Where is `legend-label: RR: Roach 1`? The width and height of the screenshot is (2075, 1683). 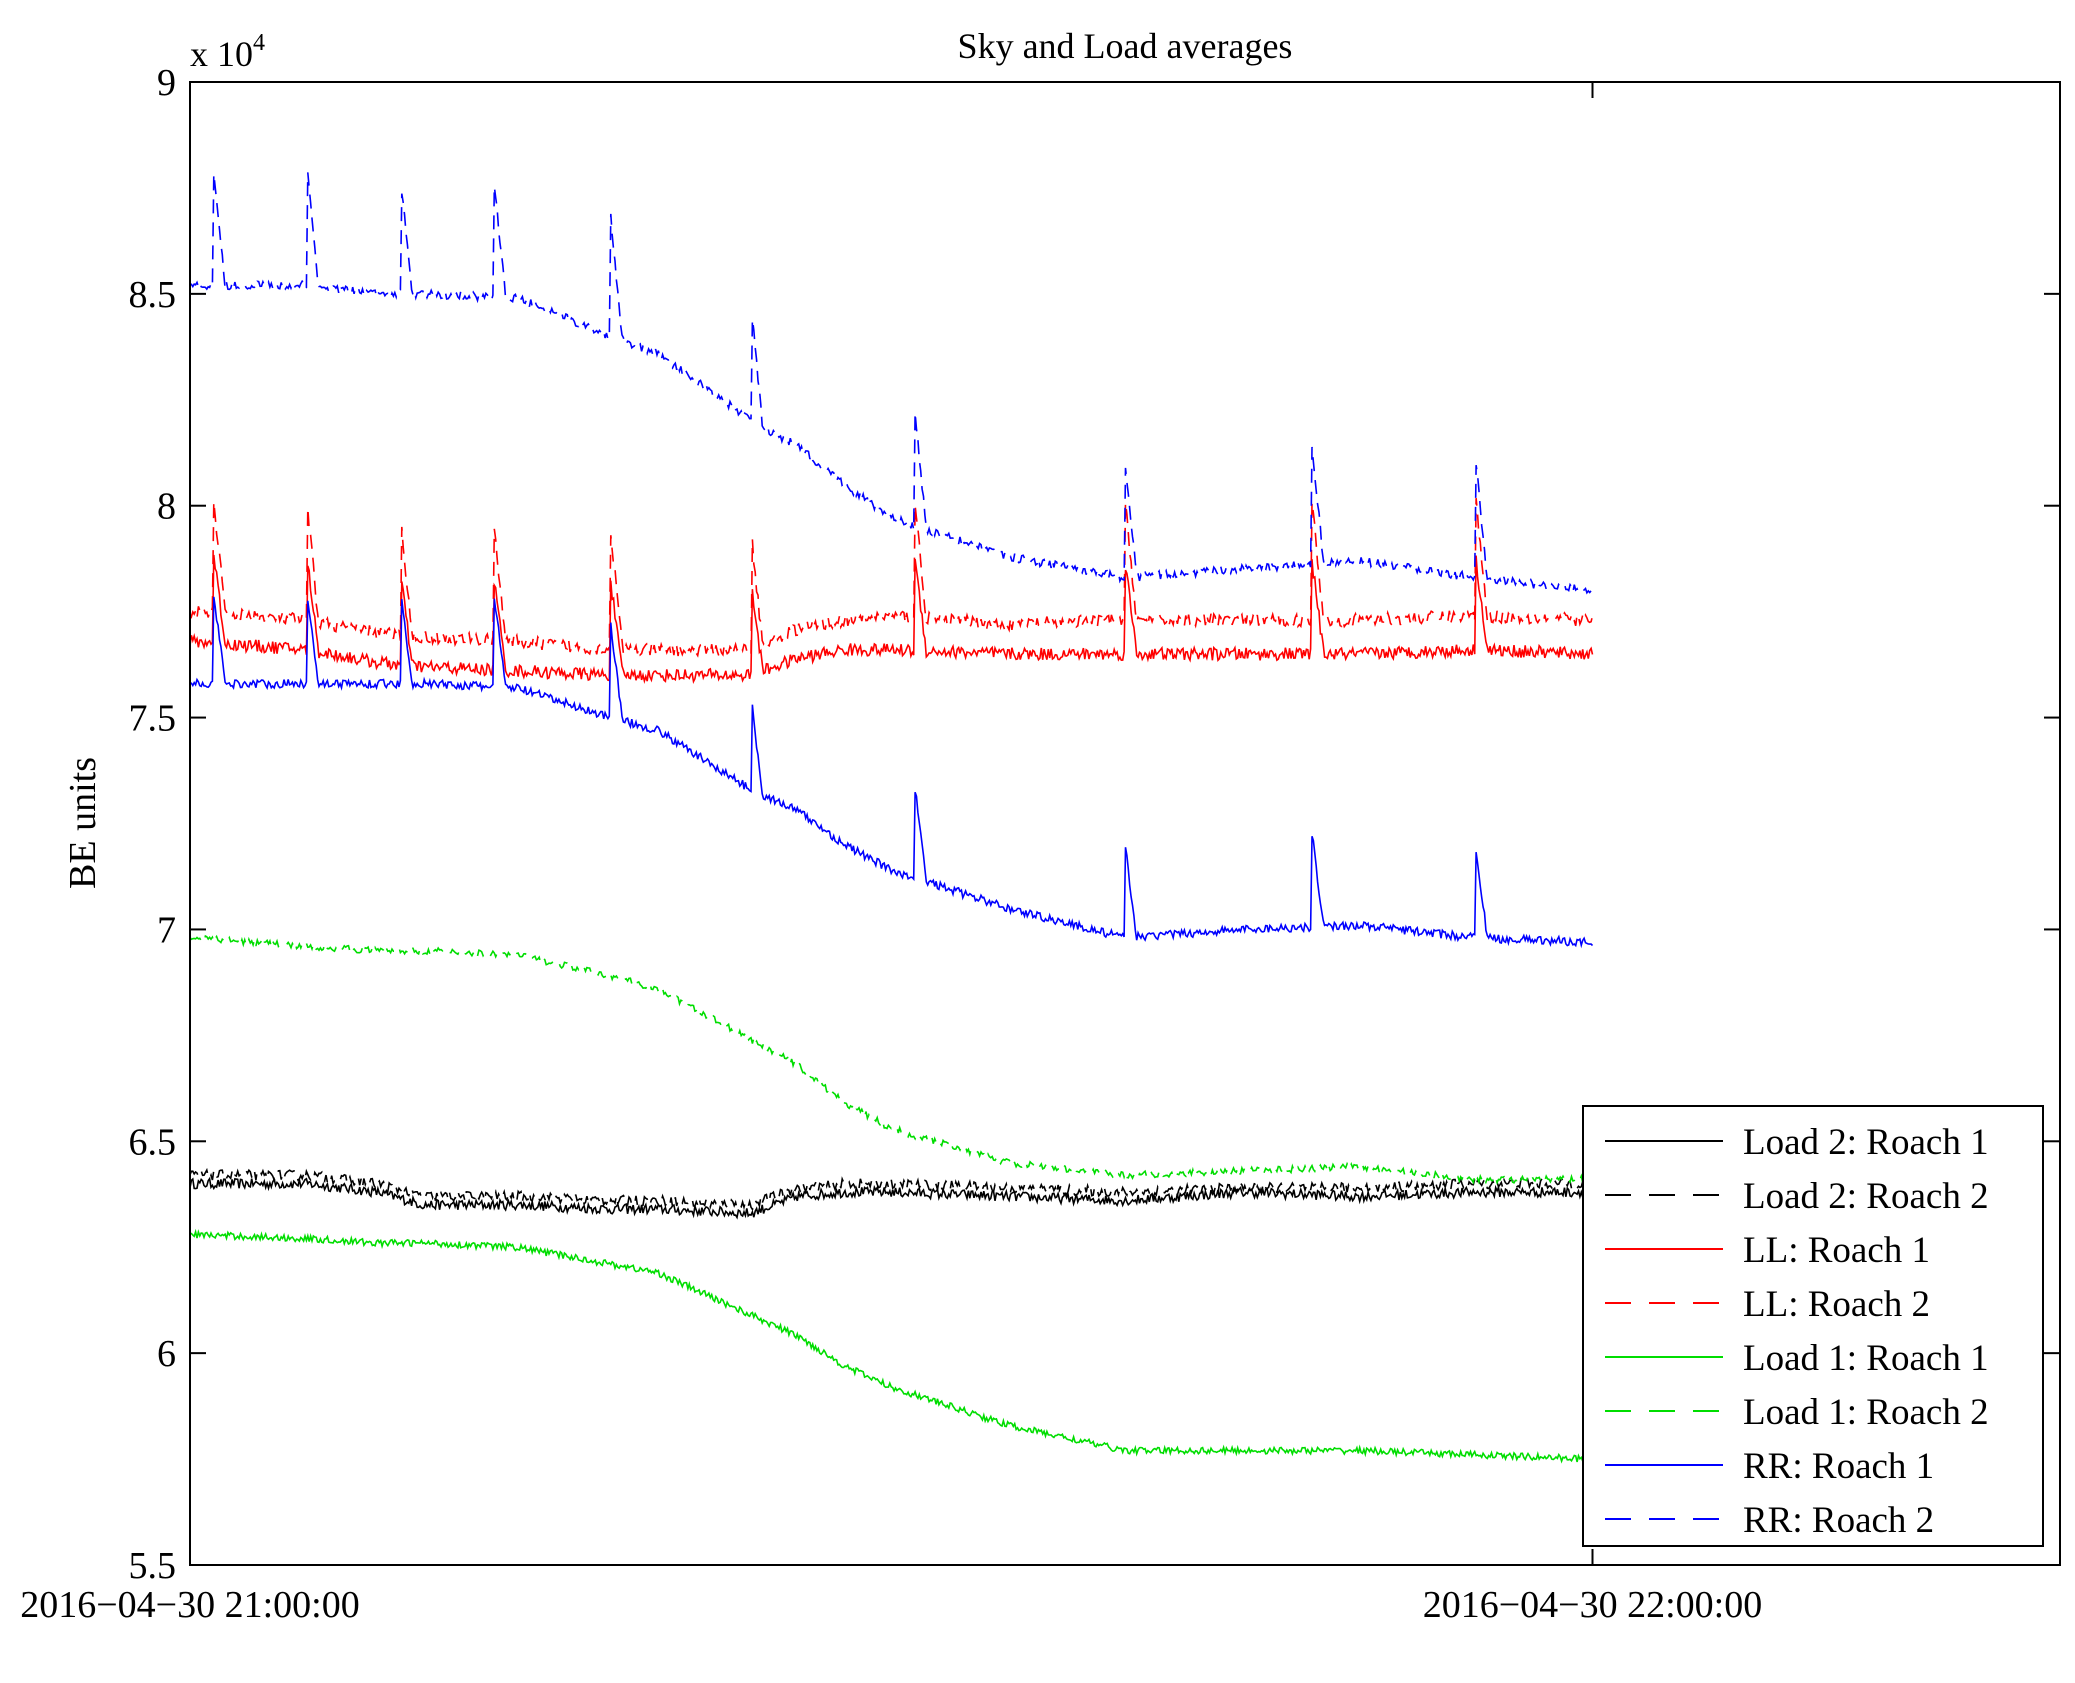
legend-label: RR: Roach 1 is located at coordinates (1838, 1466).